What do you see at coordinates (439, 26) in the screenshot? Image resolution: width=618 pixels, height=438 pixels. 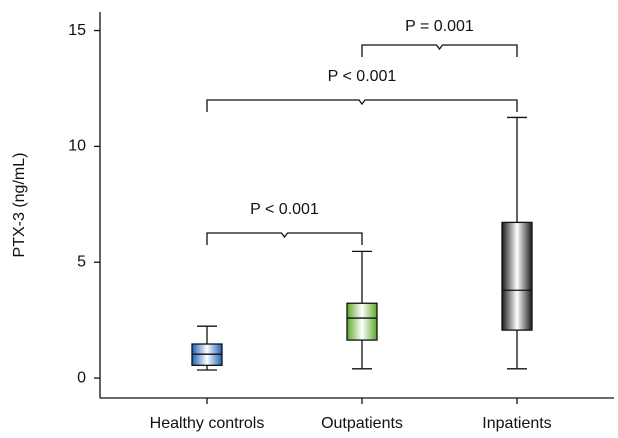 I see `annotation: P = 0.001` at bounding box center [439, 26].